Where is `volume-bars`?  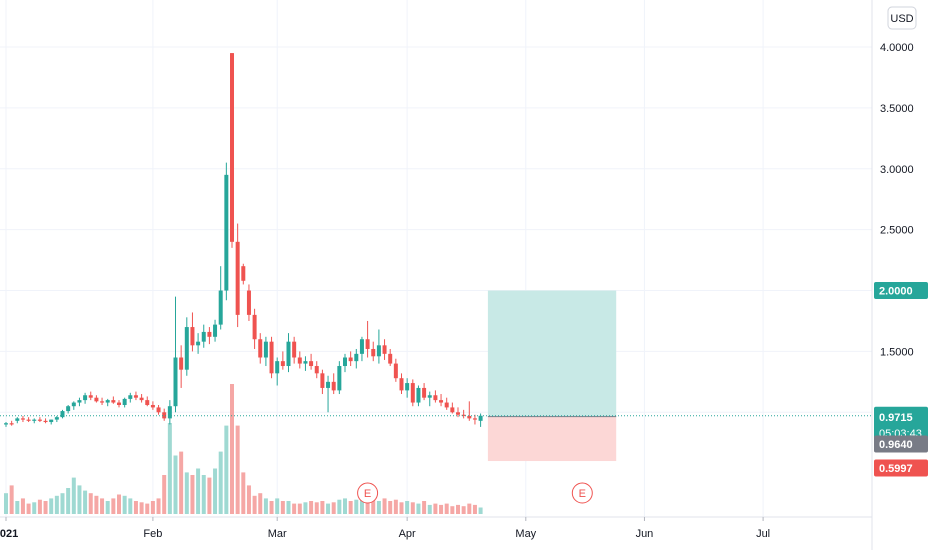
volume-bars is located at coordinates (243, 449).